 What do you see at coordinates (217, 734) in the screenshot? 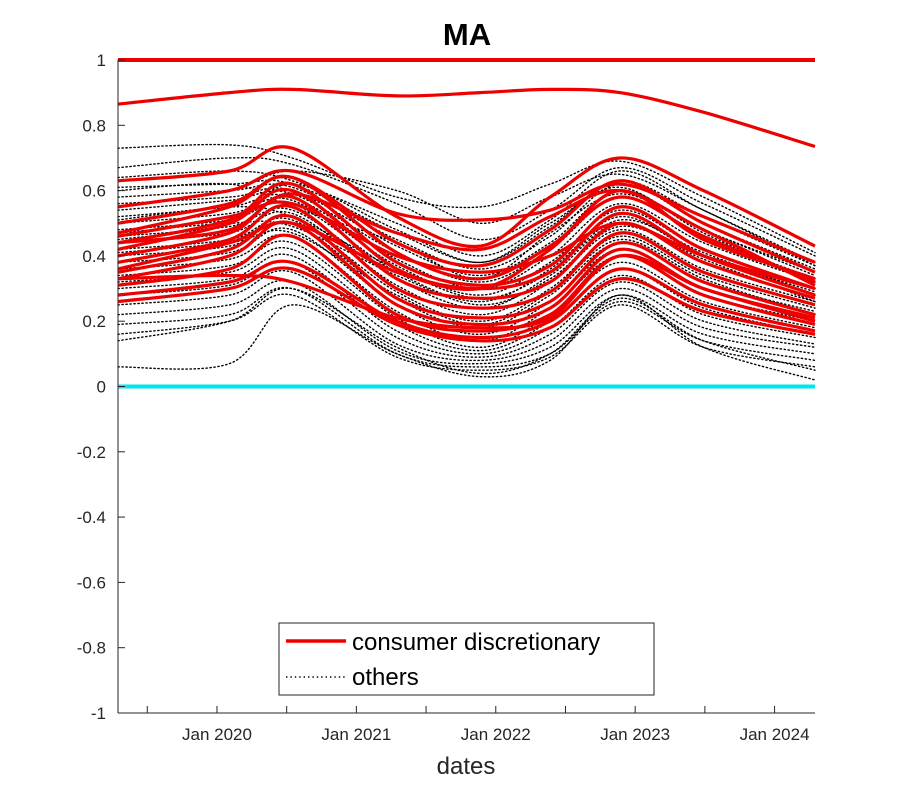
I see `x-tick-label: Jan 2020` at bounding box center [217, 734].